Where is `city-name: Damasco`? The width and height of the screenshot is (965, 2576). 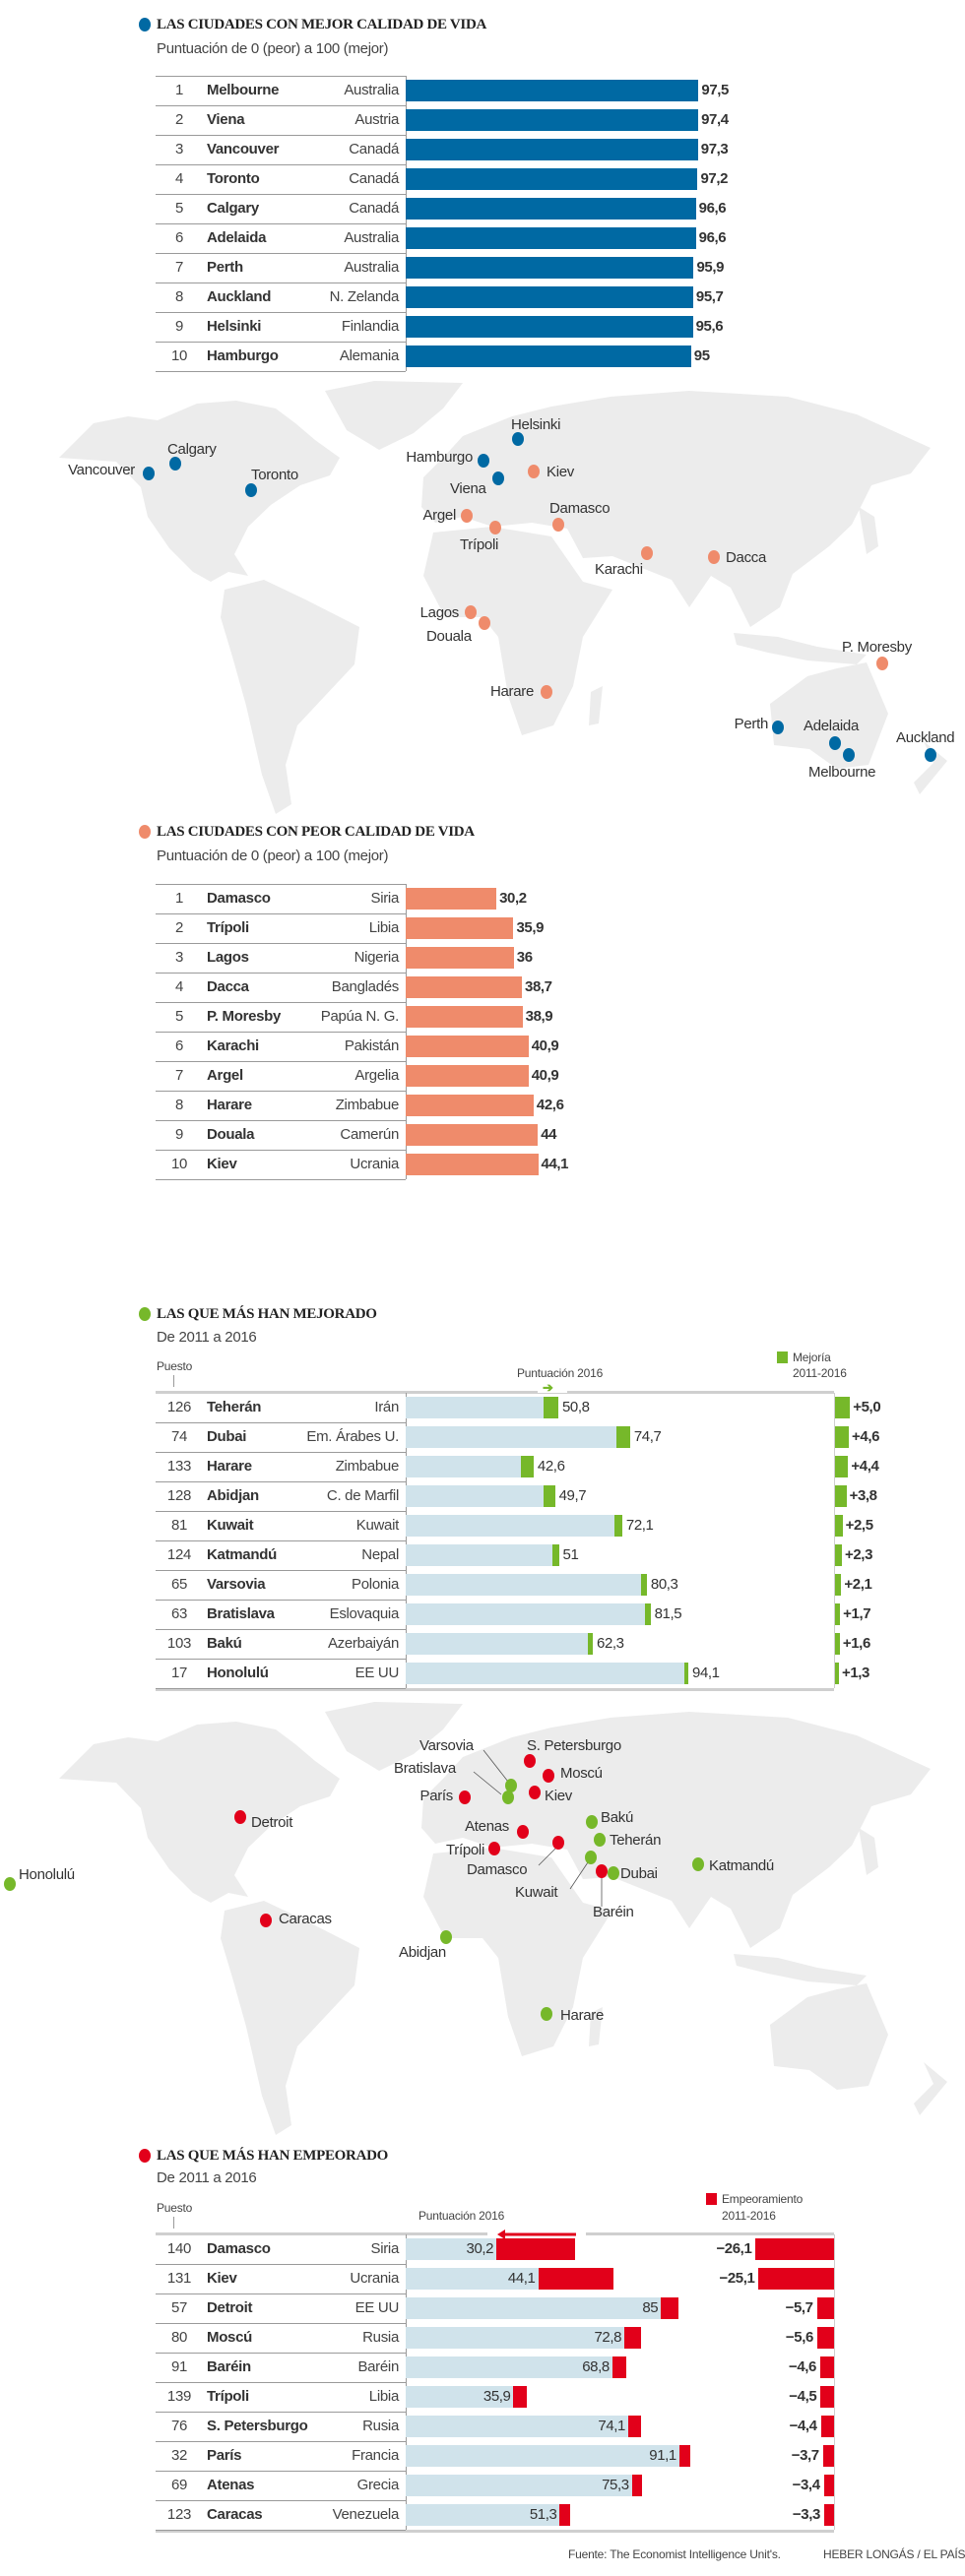
city-name: Damasco is located at coordinates (239, 2248).